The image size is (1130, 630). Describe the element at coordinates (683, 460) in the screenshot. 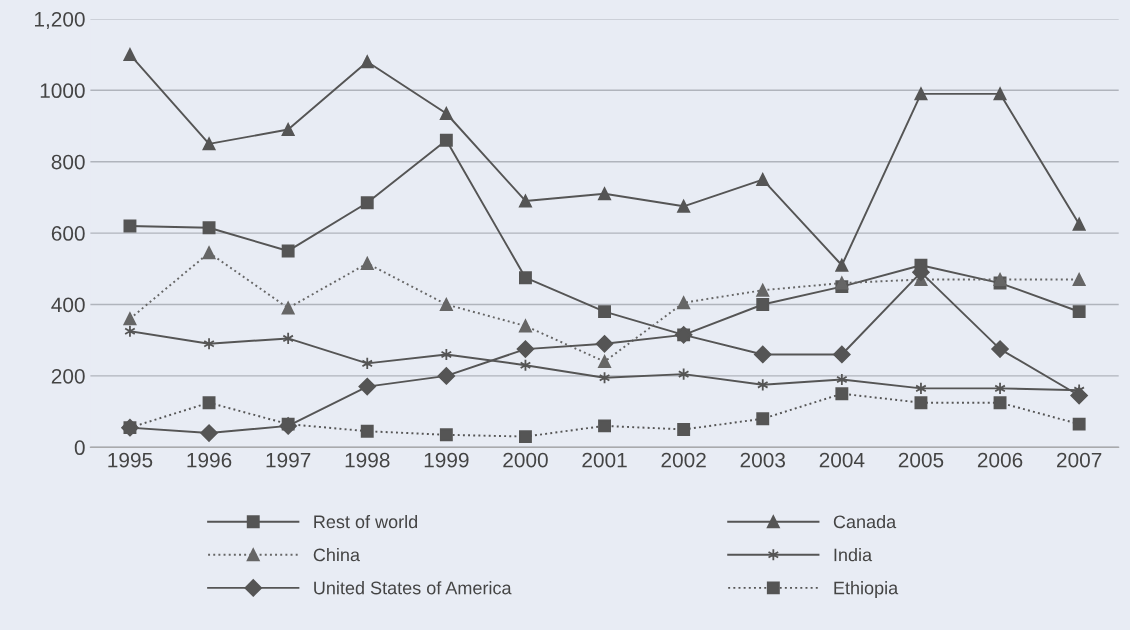

I see `x-tick-label: 2002` at that location.